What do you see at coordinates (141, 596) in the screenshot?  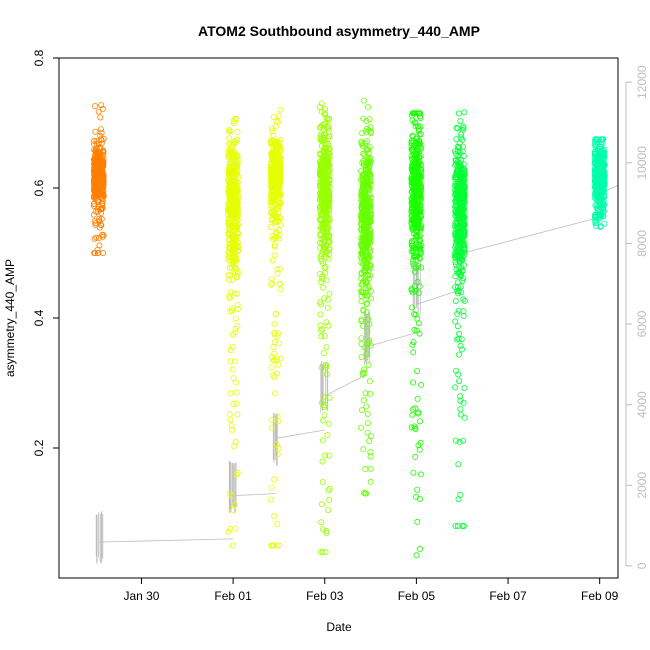 I see `x-tick-label: Jan 30` at bounding box center [141, 596].